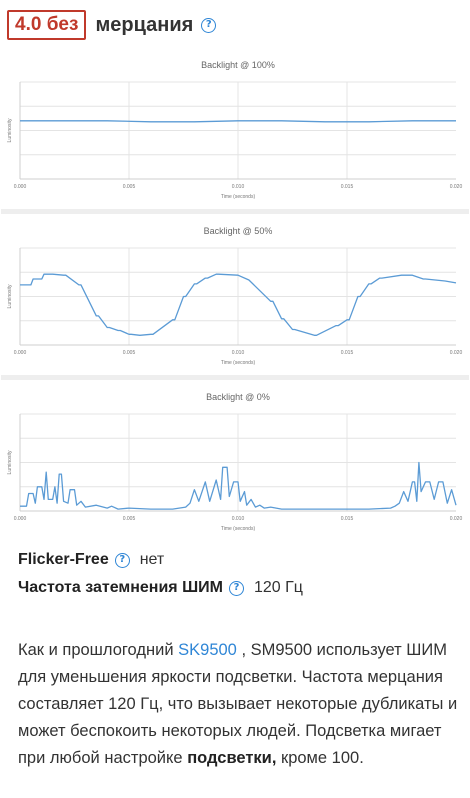  Describe the element at coordinates (232, 757) in the screenshot. I see `paragraph-bold: подсветки,` at that location.